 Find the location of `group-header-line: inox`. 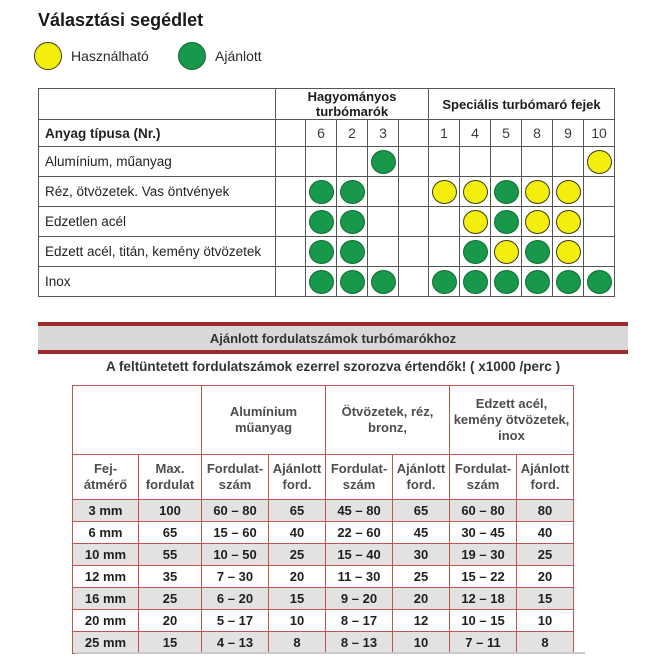

group-header-line: inox is located at coordinates (511, 436).